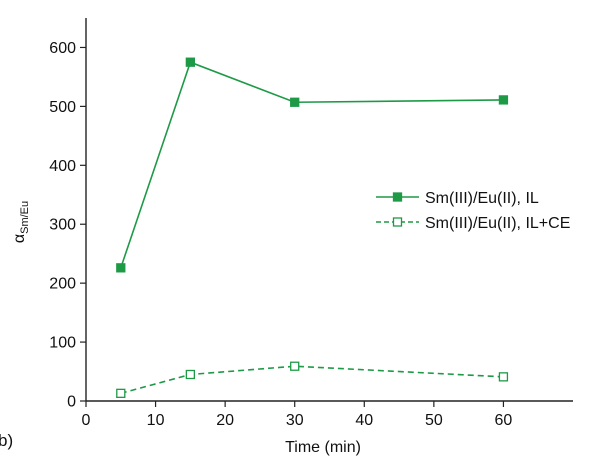  I want to click on x-tick-label: 50, so click(434, 420).